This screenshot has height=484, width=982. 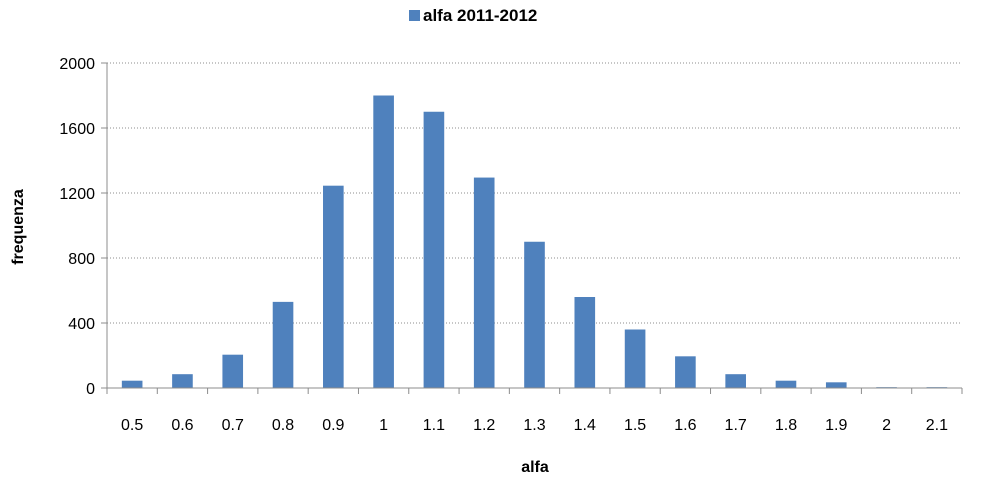 What do you see at coordinates (77, 194) in the screenshot?
I see `y-tick-label: 1200` at bounding box center [77, 194].